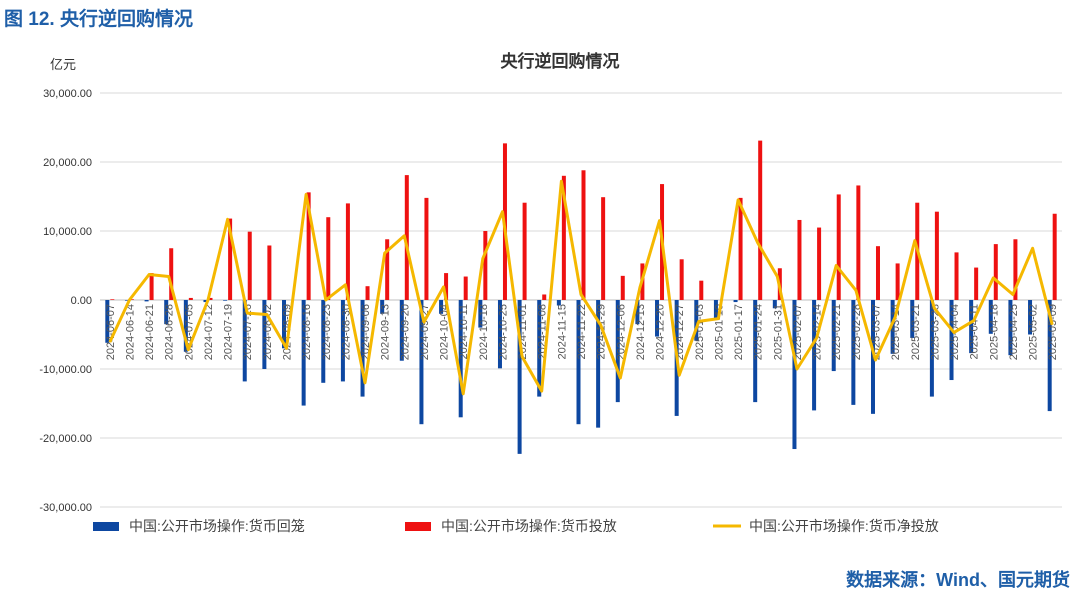  What do you see at coordinates (98, 19) in the screenshot?
I see `figure-title: 图 12. 央行逆回购情况` at bounding box center [98, 19].